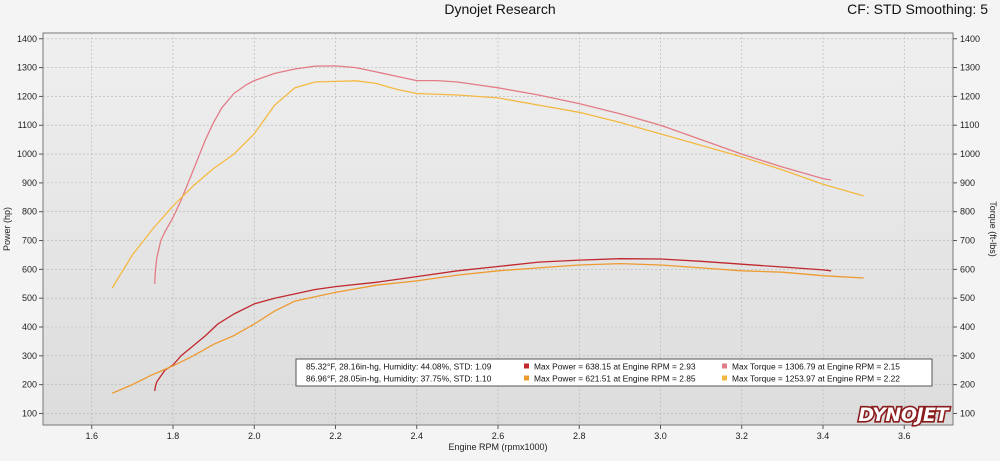 This screenshot has width=1000, height=461. I want to click on y2-tick-label: 1200, so click(970, 96).